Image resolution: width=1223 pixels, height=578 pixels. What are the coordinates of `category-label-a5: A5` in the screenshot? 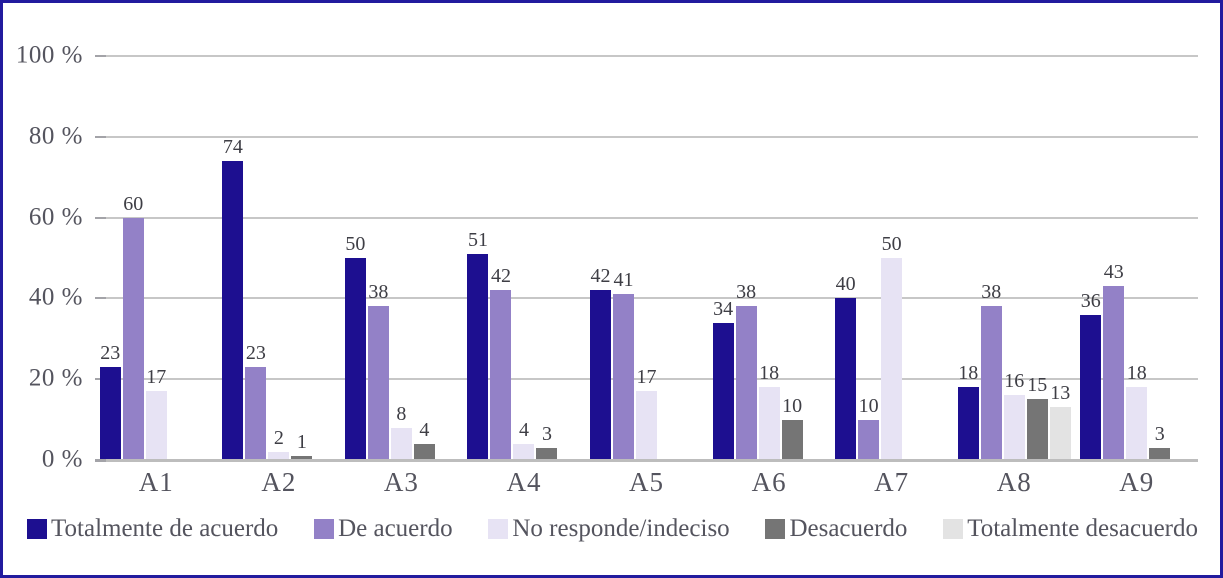 It's located at (647, 482).